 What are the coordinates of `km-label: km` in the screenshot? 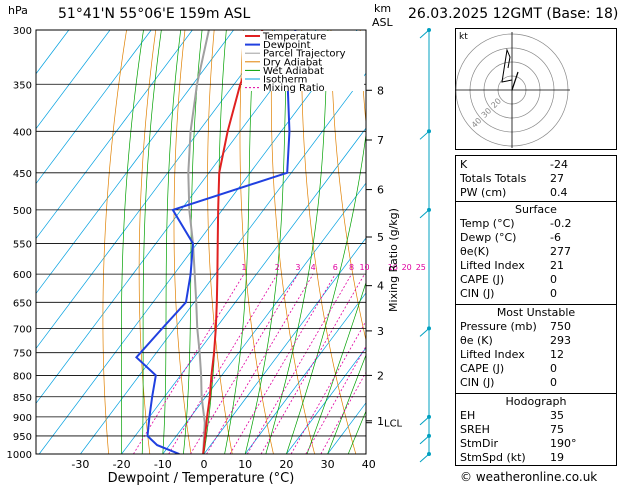 It's located at (383, 8).